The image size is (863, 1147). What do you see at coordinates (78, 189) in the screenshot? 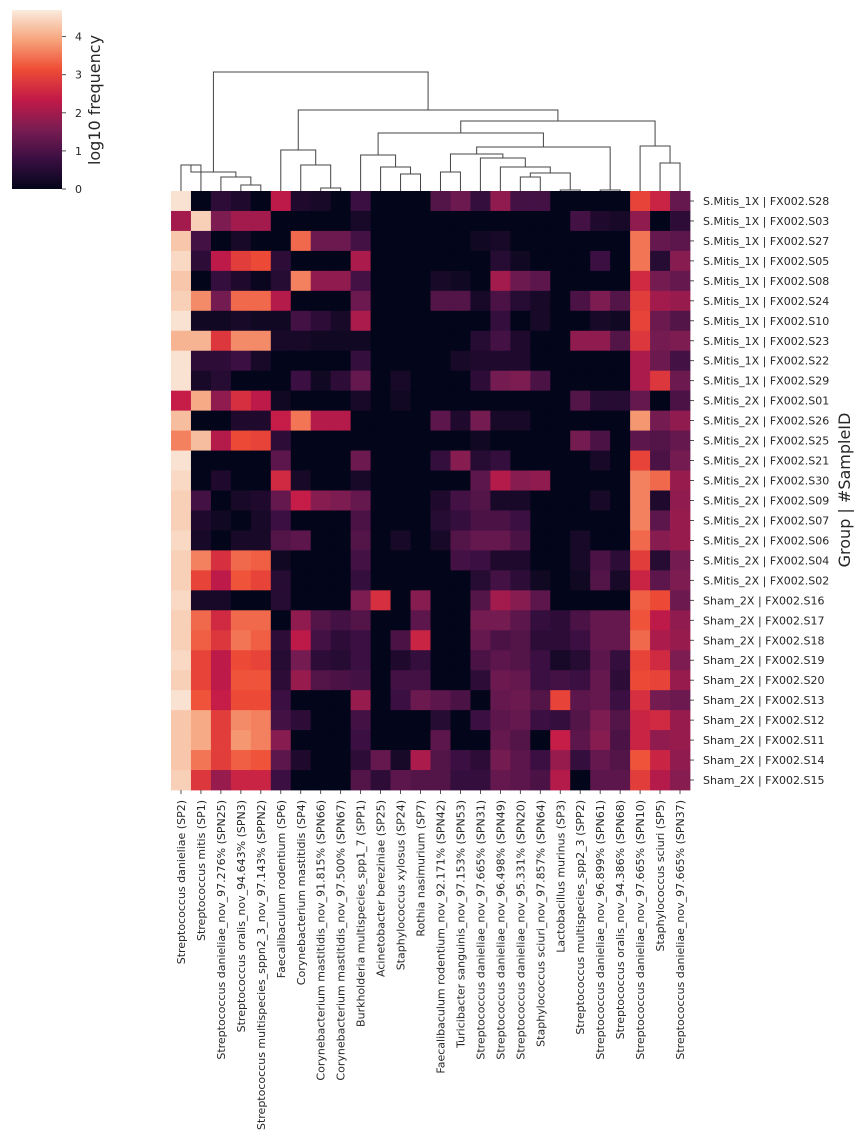
I see `colorbar-tick-label: 0` at bounding box center [78, 189].